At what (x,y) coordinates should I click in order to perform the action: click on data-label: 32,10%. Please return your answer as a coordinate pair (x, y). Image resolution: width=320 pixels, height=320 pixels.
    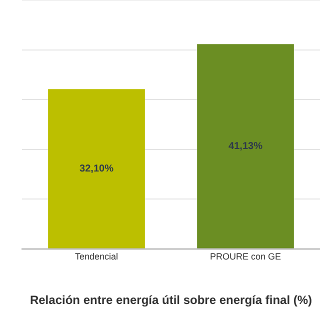
    Looking at the image, I should click on (97, 168).